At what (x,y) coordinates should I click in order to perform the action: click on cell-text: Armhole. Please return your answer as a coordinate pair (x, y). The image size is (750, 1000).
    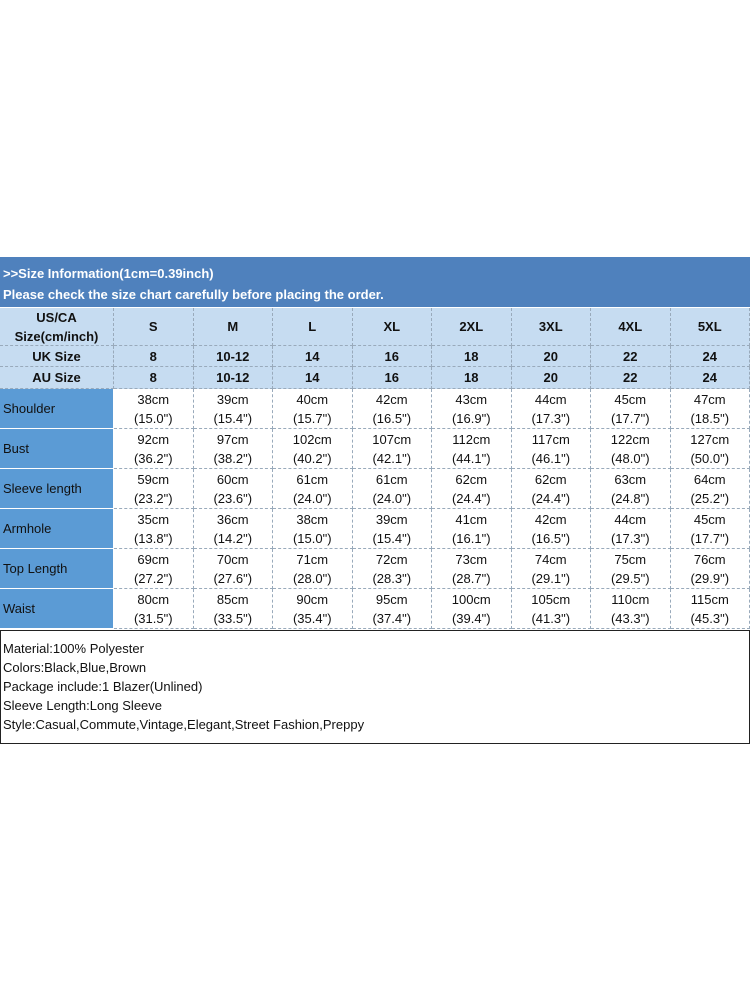
    Looking at the image, I should click on (27, 528).